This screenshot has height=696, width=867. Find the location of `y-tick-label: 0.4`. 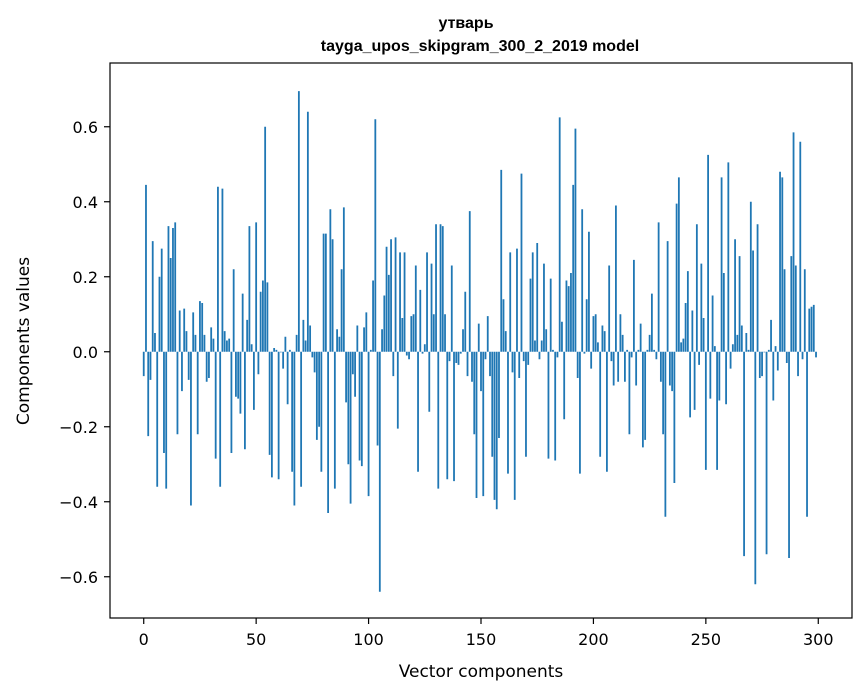

y-tick-label: 0.4 is located at coordinates (85, 202).